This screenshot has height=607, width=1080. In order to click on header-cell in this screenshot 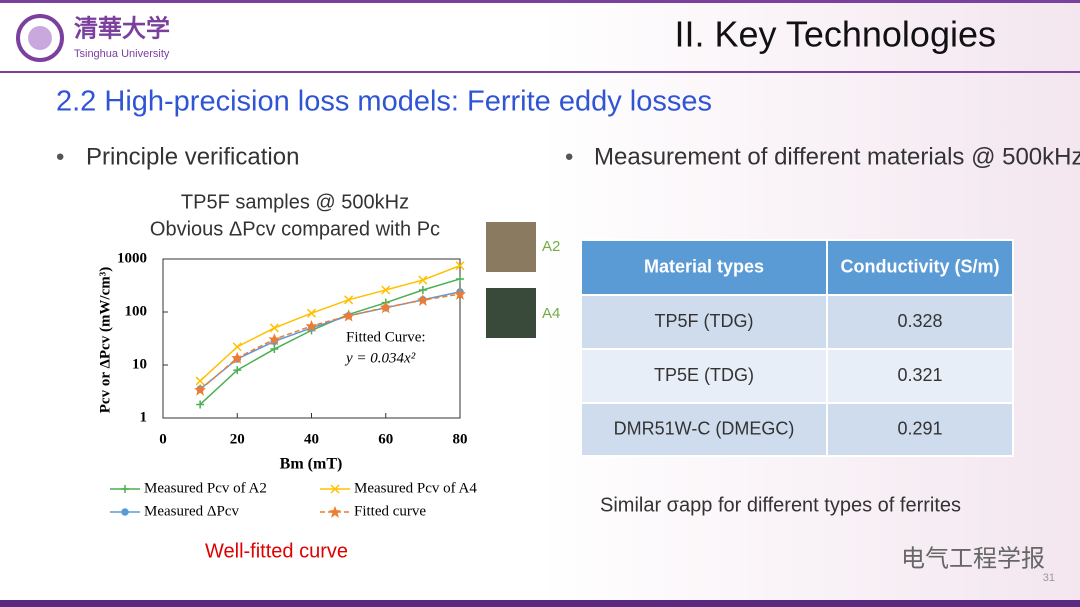, I will do `click(920, 267)`.